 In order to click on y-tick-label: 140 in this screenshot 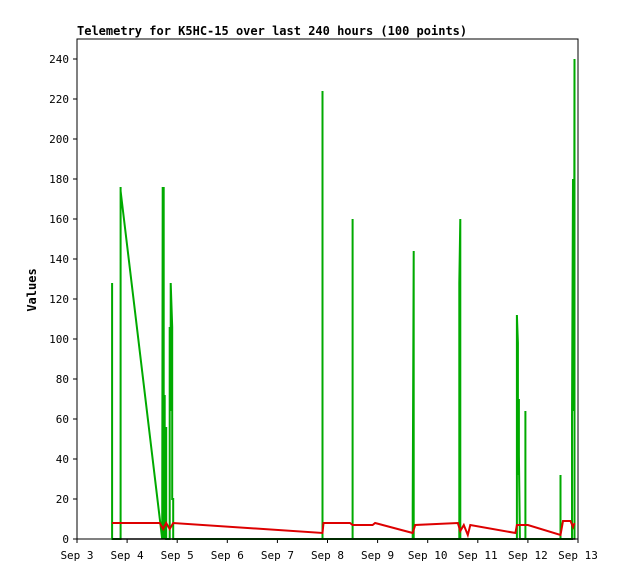, I will do `click(59, 259)`.